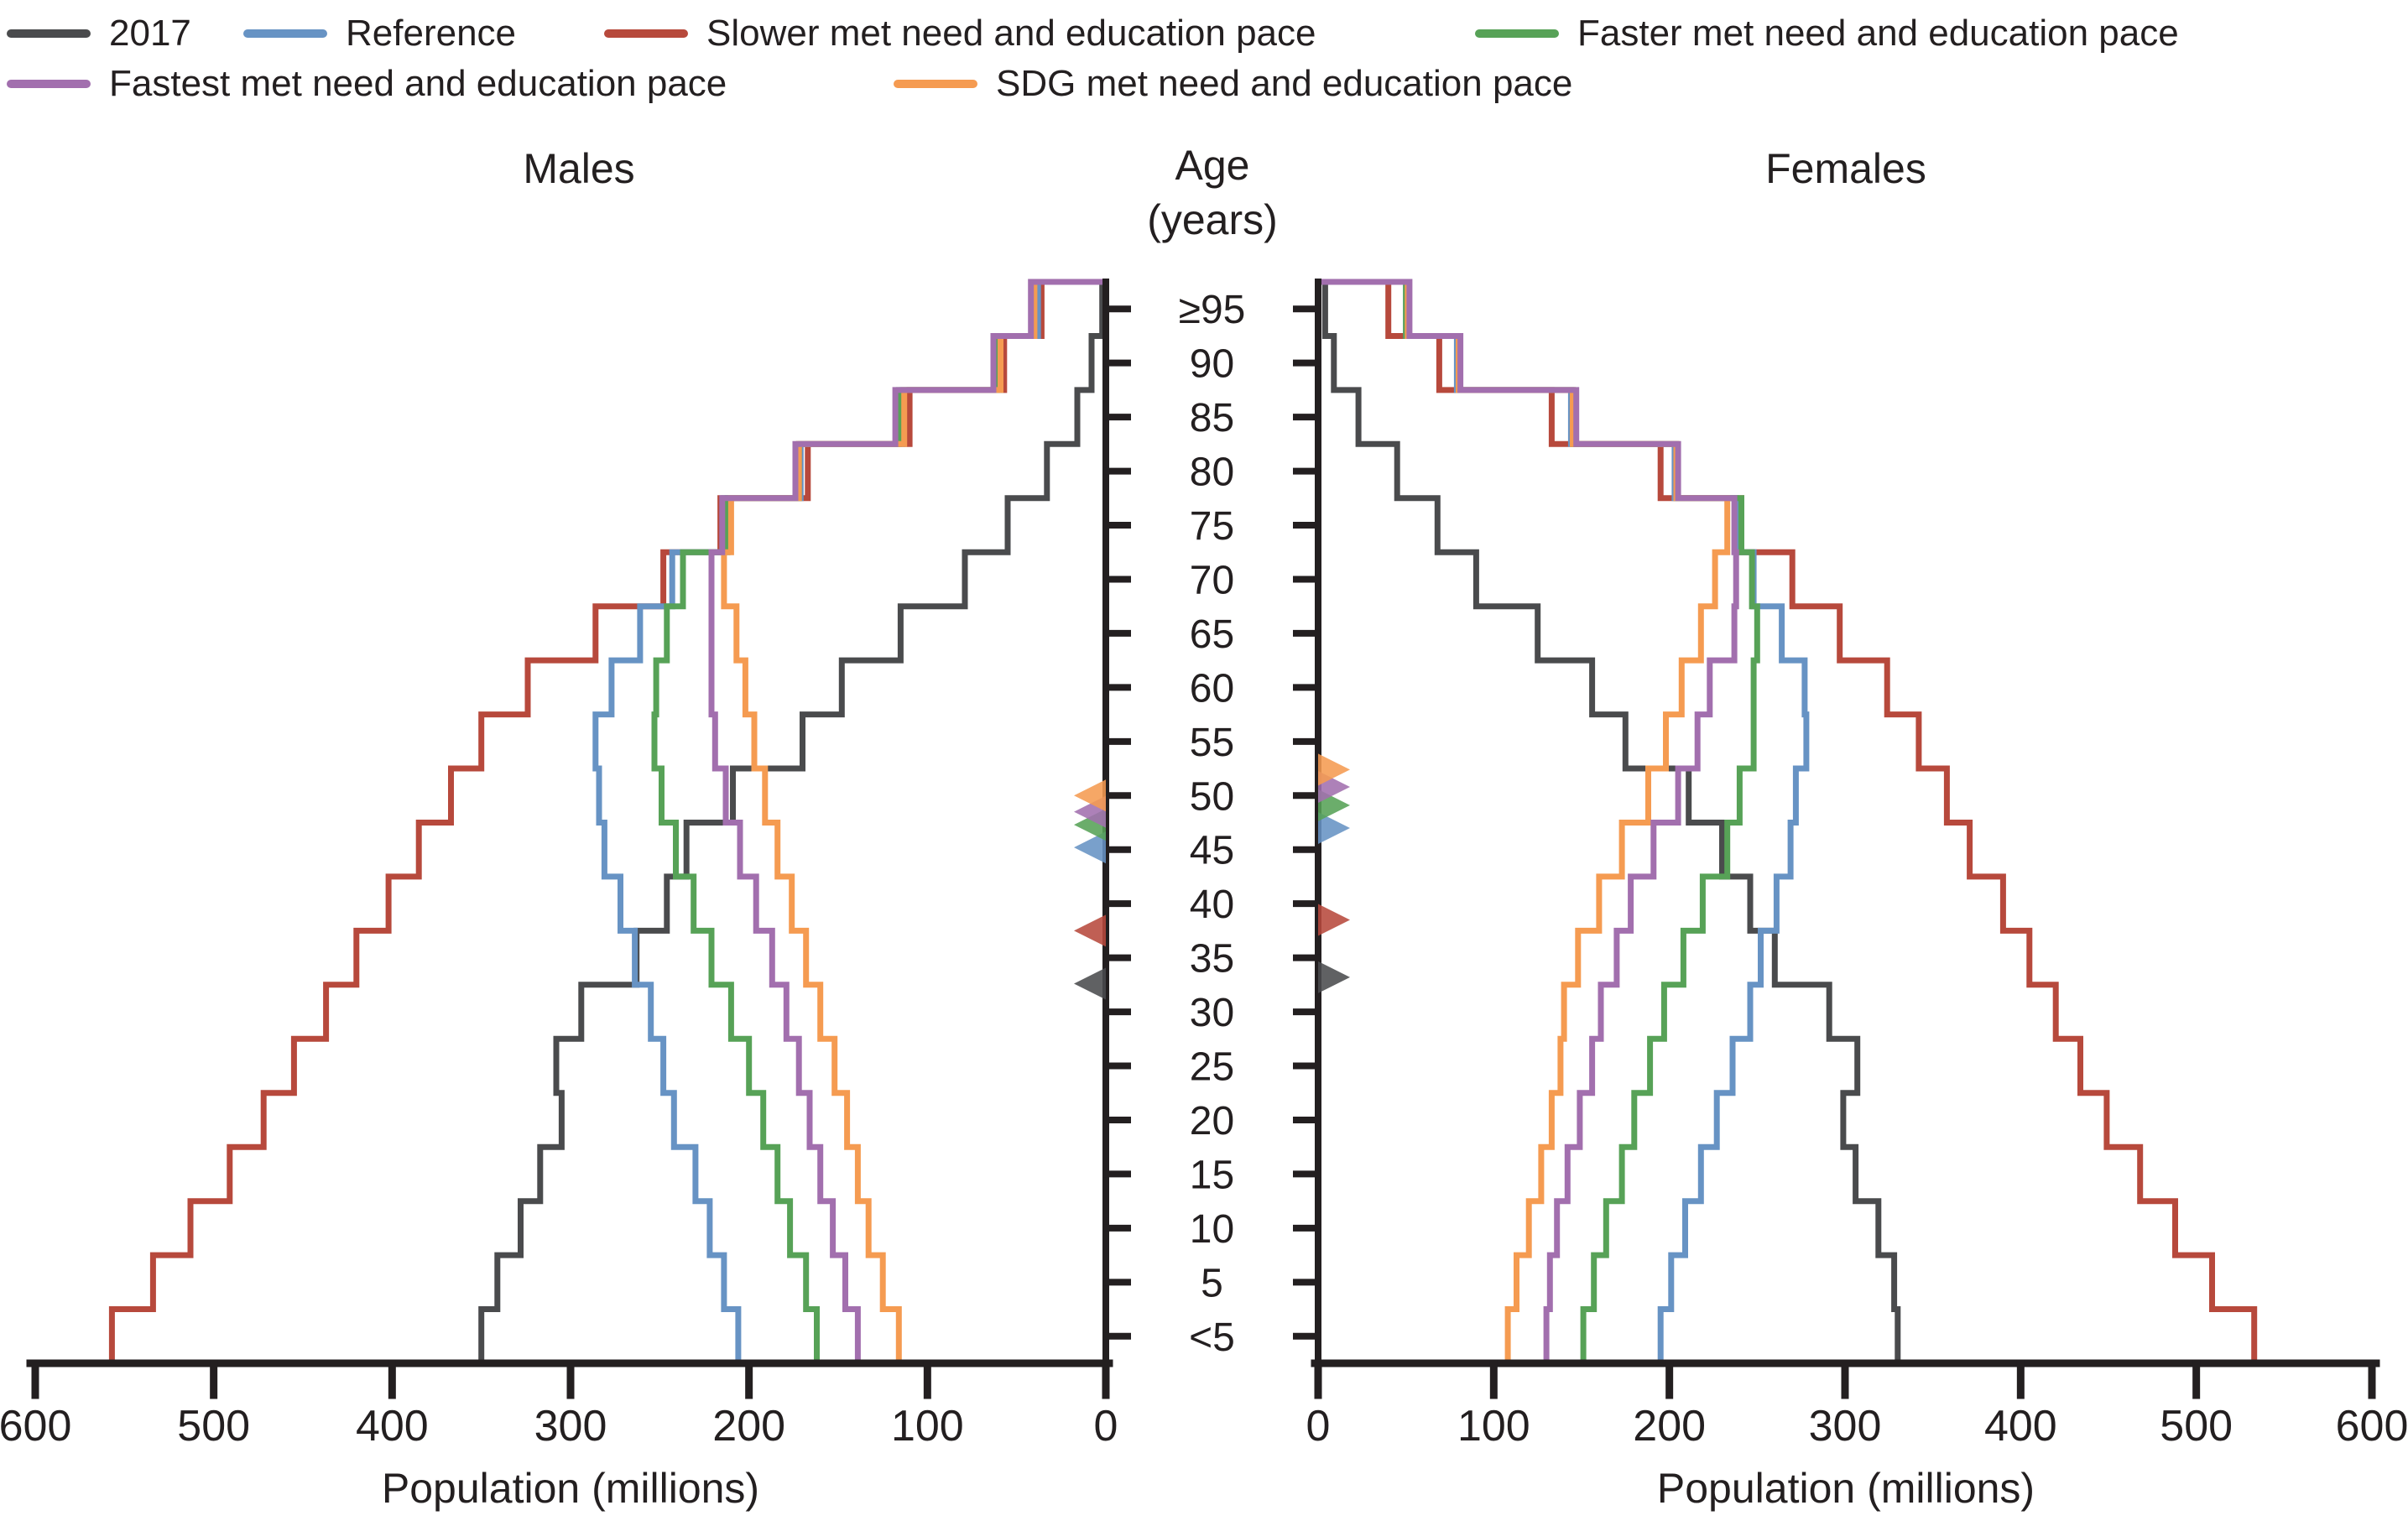 This screenshot has height=1521, width=2408. I want to click on age-tick-label: <5, so click(1212, 1337).